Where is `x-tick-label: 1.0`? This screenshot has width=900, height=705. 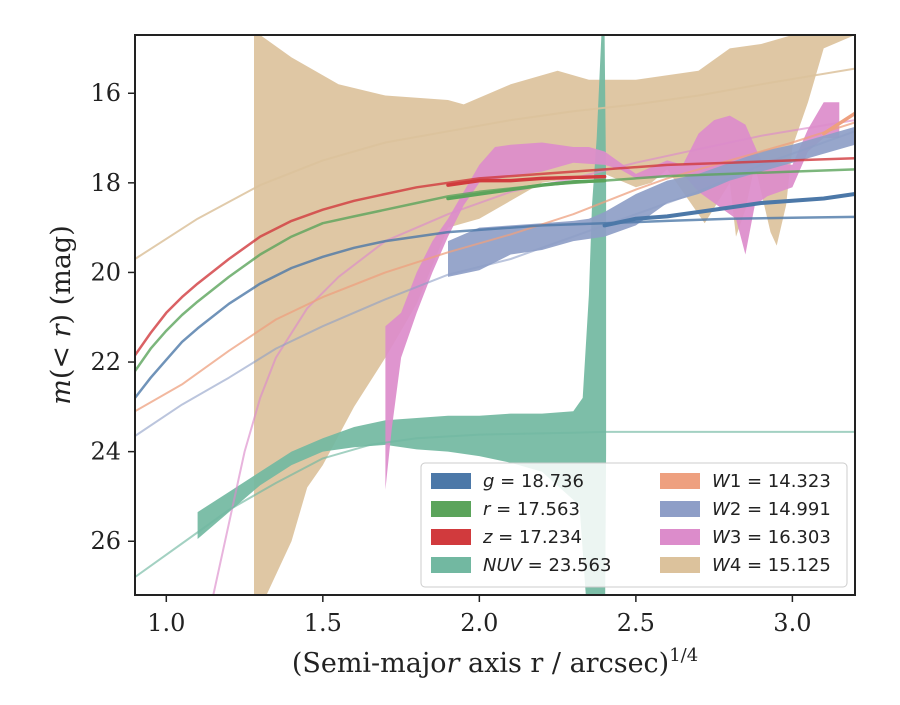
x-tick-label: 1.0 is located at coordinates (166, 623).